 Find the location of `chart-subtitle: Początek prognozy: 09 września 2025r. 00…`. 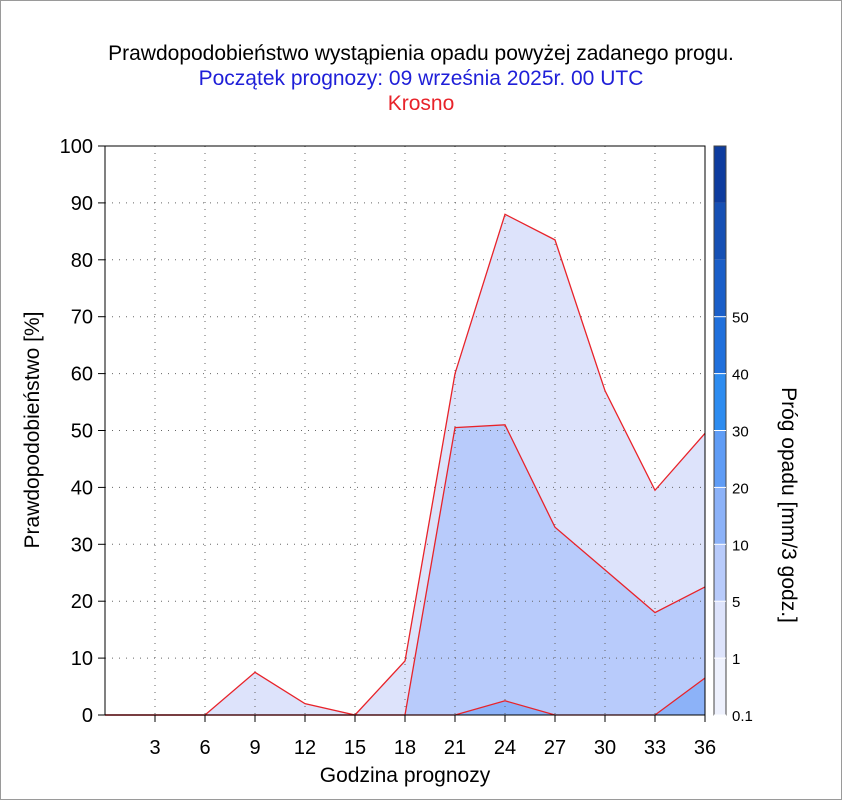

chart-subtitle: Początek prognozy: 09 września 2025r. 00… is located at coordinates (421, 78).